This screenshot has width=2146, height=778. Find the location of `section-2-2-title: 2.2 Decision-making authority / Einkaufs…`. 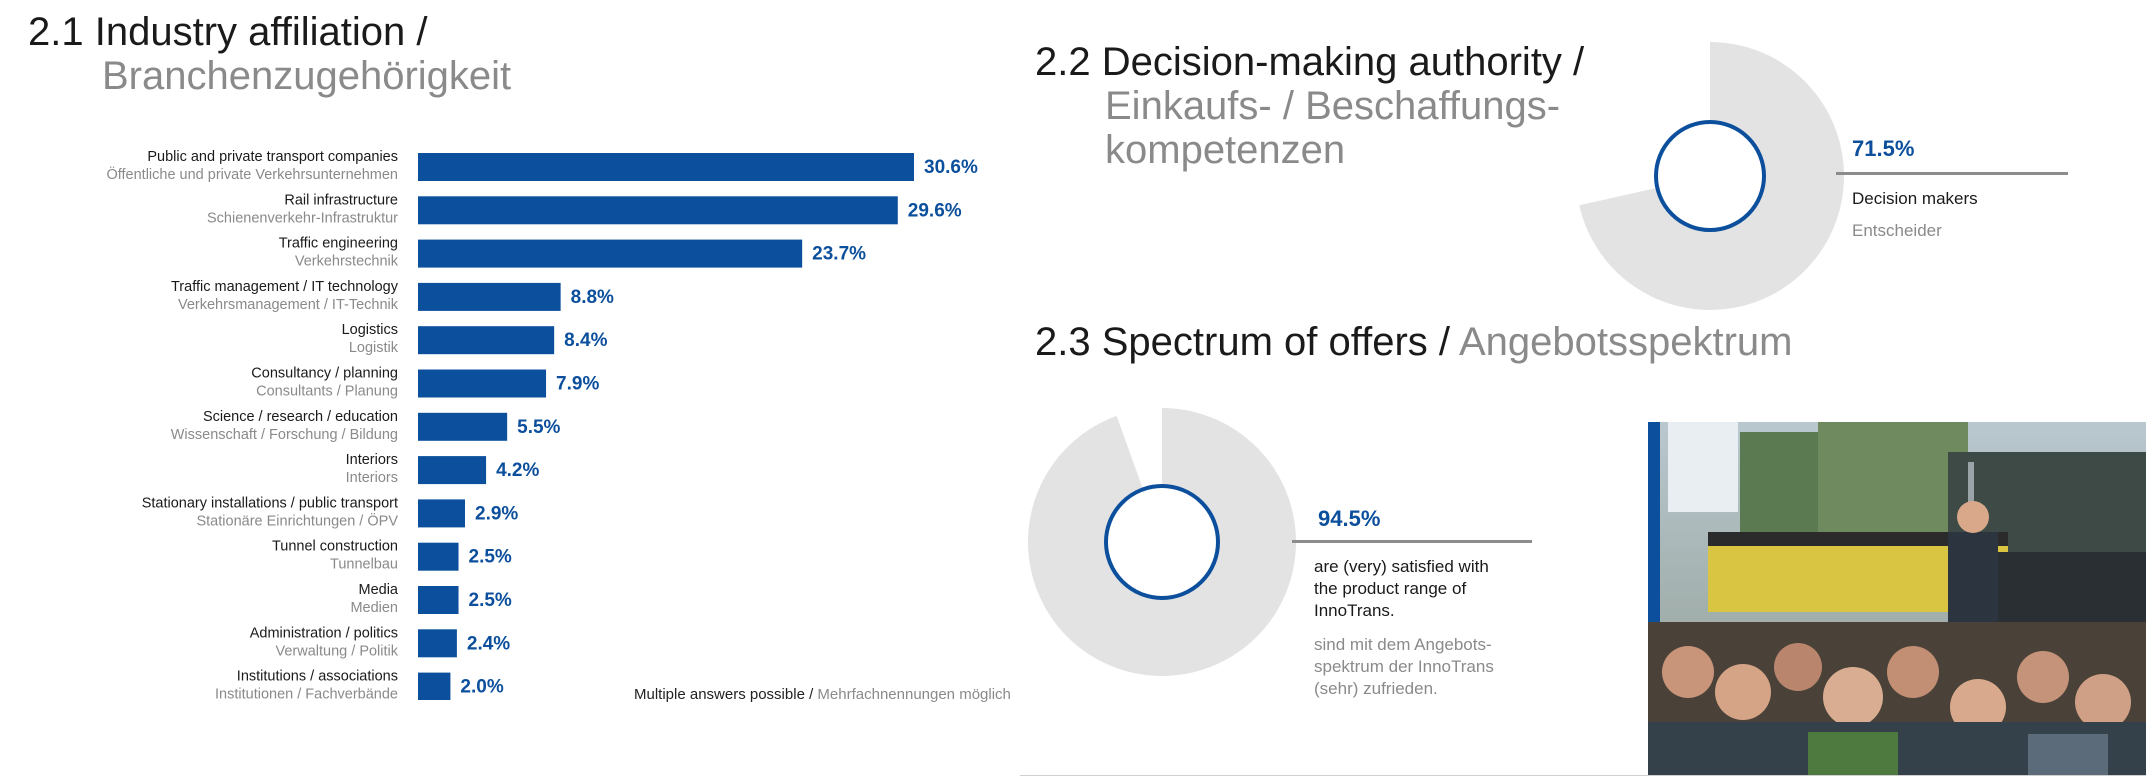

section-2-2-title: 2.2 Decision-making authority / Einkaufs… is located at coordinates (1309, 106).